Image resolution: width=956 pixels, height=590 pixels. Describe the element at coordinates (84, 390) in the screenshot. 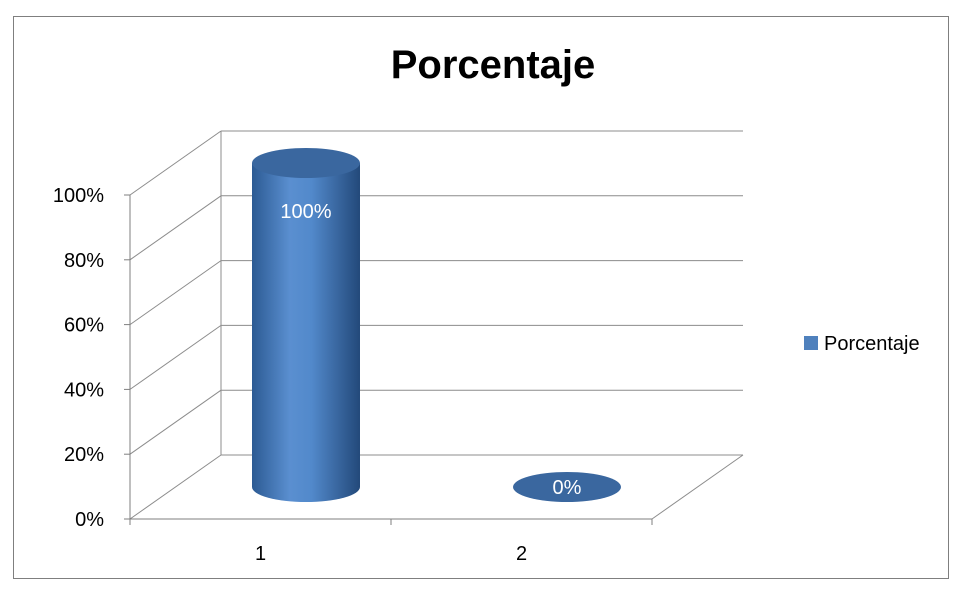

I see `y-tick-label: 40%` at that location.